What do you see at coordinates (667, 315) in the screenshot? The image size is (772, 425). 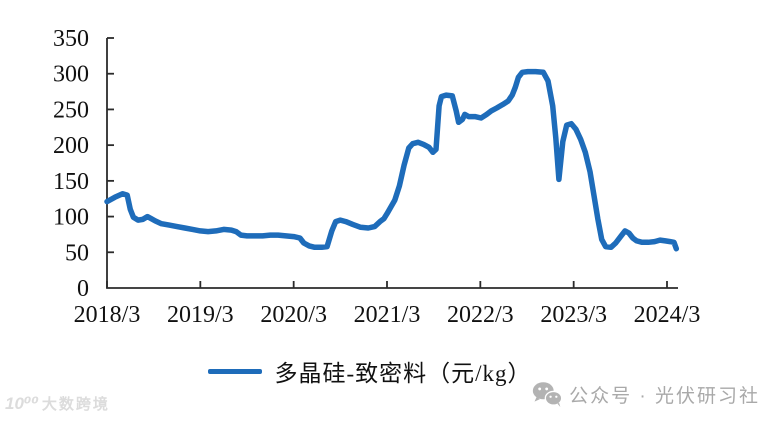 I see `x-axis-label: 2024/3` at bounding box center [667, 315].